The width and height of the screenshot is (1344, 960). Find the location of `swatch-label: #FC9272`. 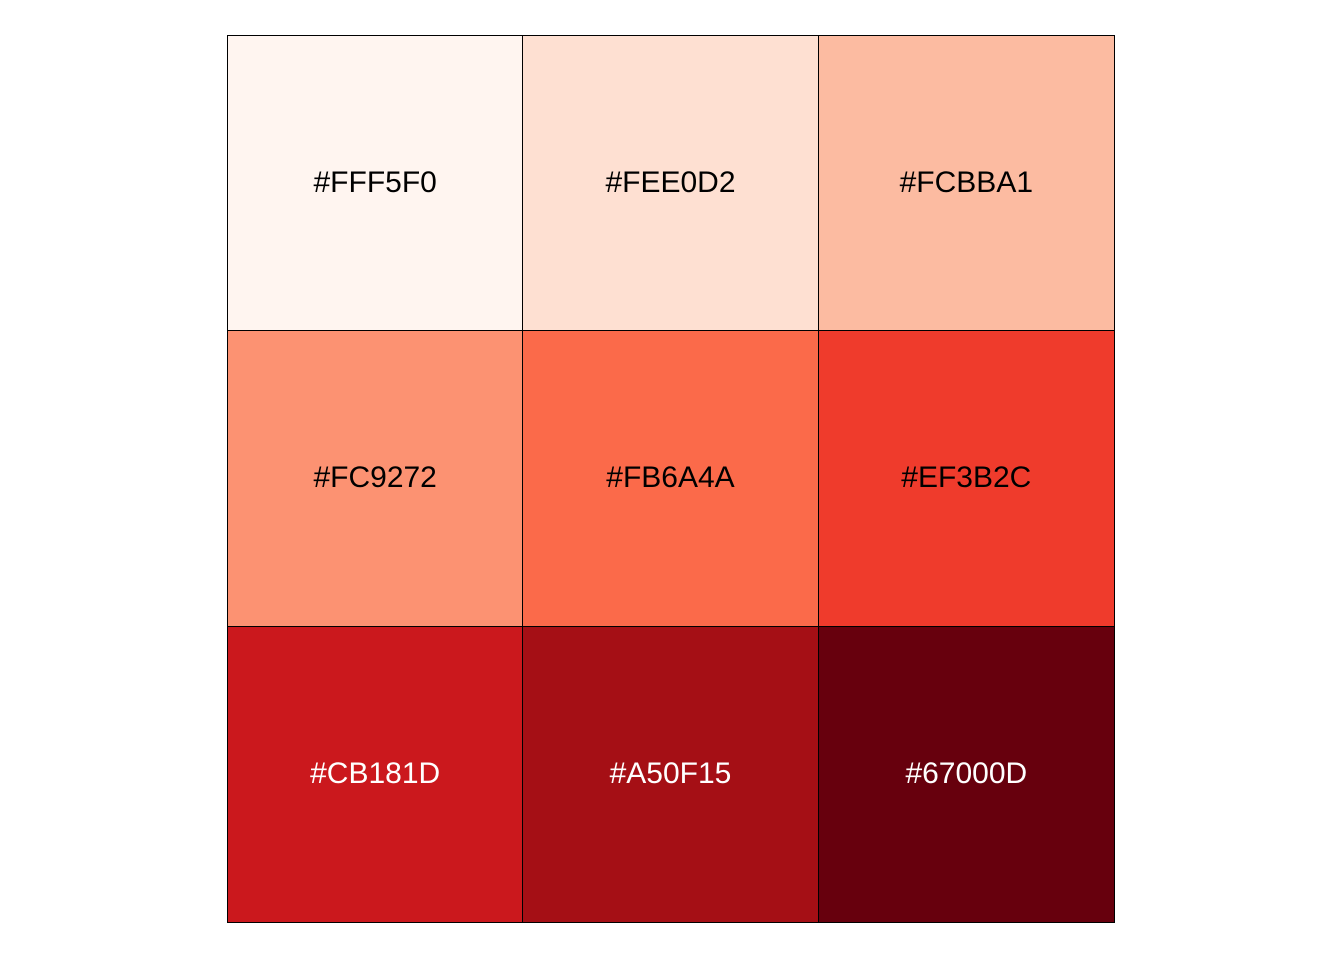

swatch-label: #FC9272 is located at coordinates (375, 478).